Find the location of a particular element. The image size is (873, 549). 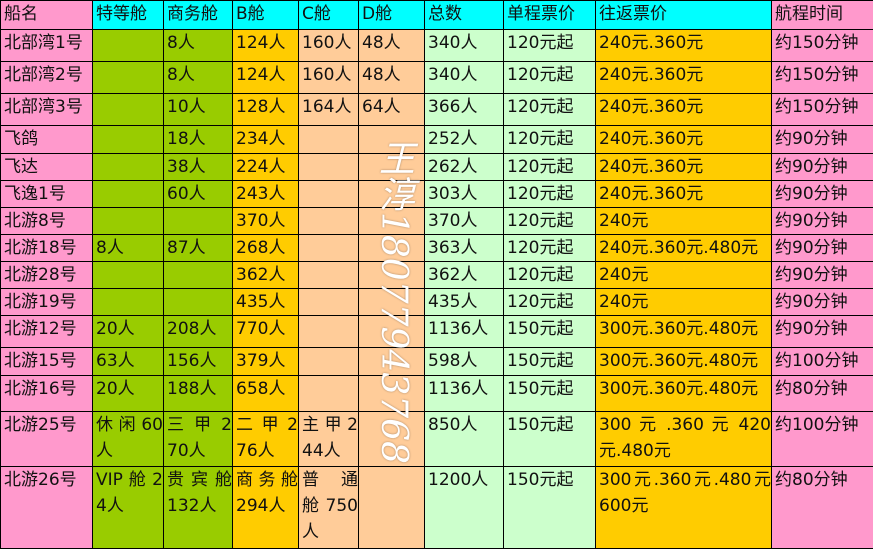

table-cell: 370人 is located at coordinates (464, 221).